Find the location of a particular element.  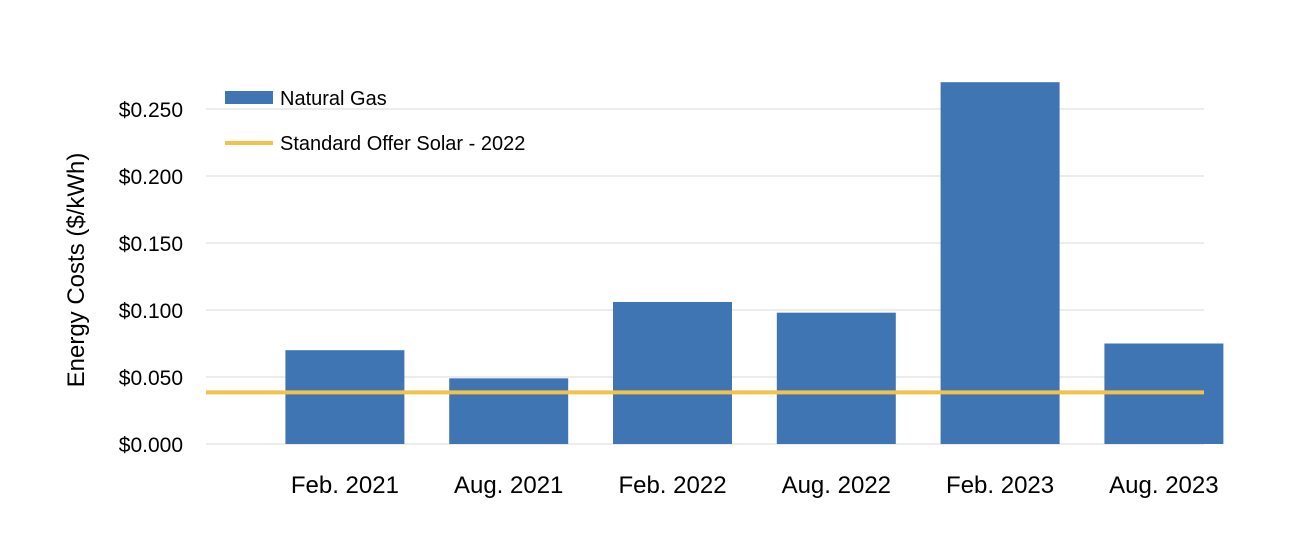

y-tick-label: $0.250 is located at coordinates (151, 110).